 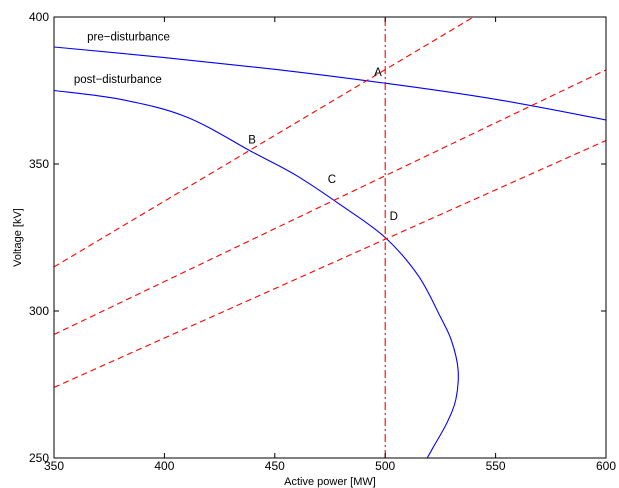 What do you see at coordinates (252, 140) in the screenshot?
I see `annotation-b: B` at bounding box center [252, 140].